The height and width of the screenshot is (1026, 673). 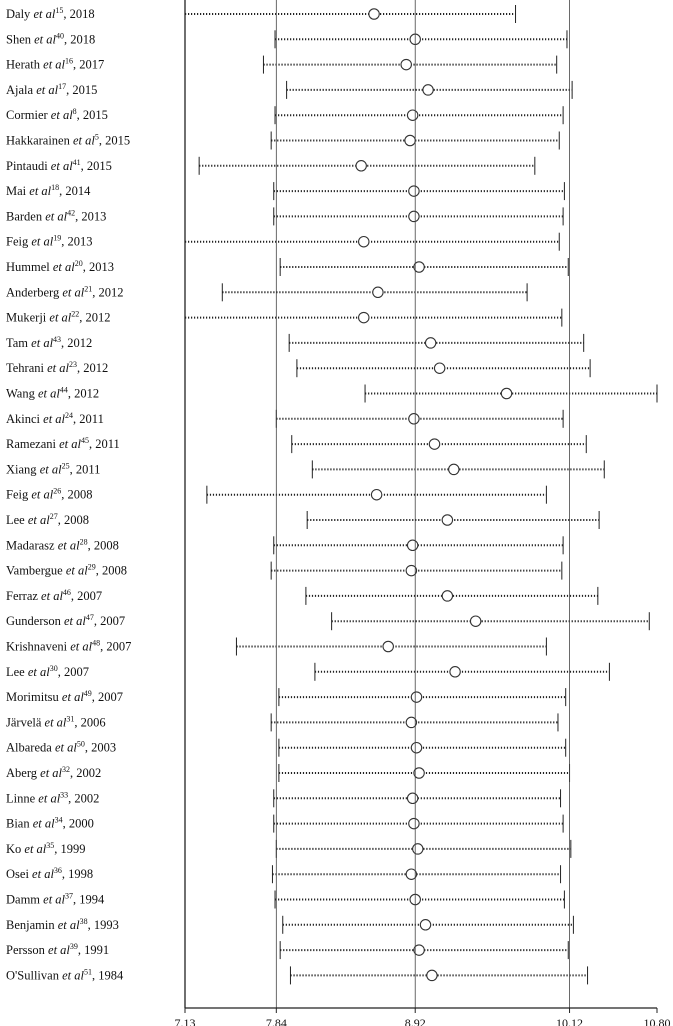 What do you see at coordinates (57, 367) in the screenshot?
I see `study-label: Tehrani et al23, 2012` at bounding box center [57, 367].